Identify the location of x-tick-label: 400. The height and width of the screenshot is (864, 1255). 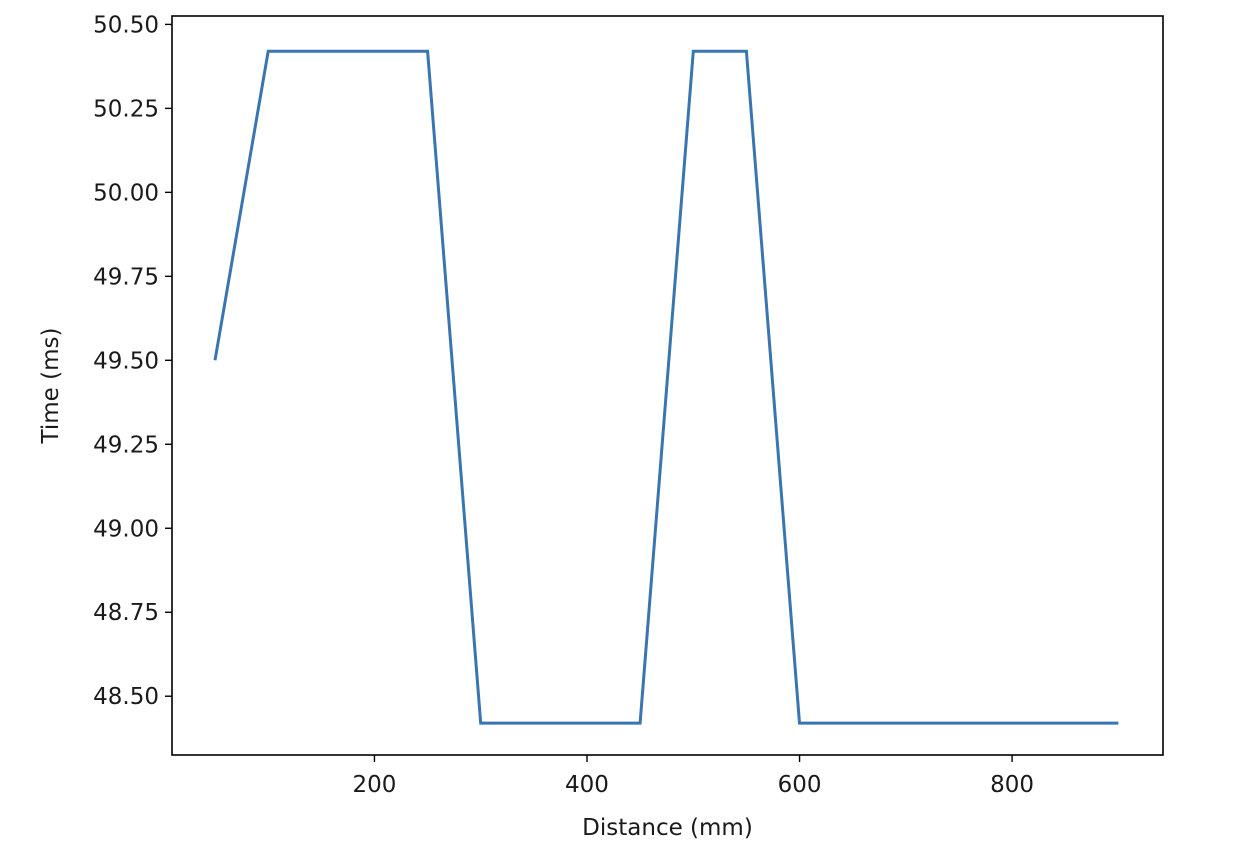
(587, 785).